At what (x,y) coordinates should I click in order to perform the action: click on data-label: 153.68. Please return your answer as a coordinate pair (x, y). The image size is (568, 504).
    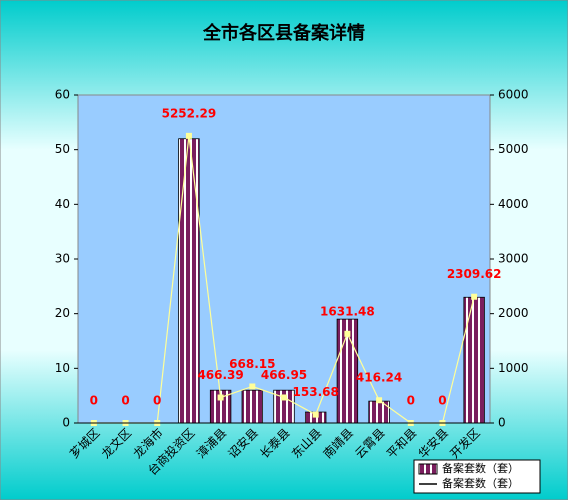
    Looking at the image, I should click on (316, 392).